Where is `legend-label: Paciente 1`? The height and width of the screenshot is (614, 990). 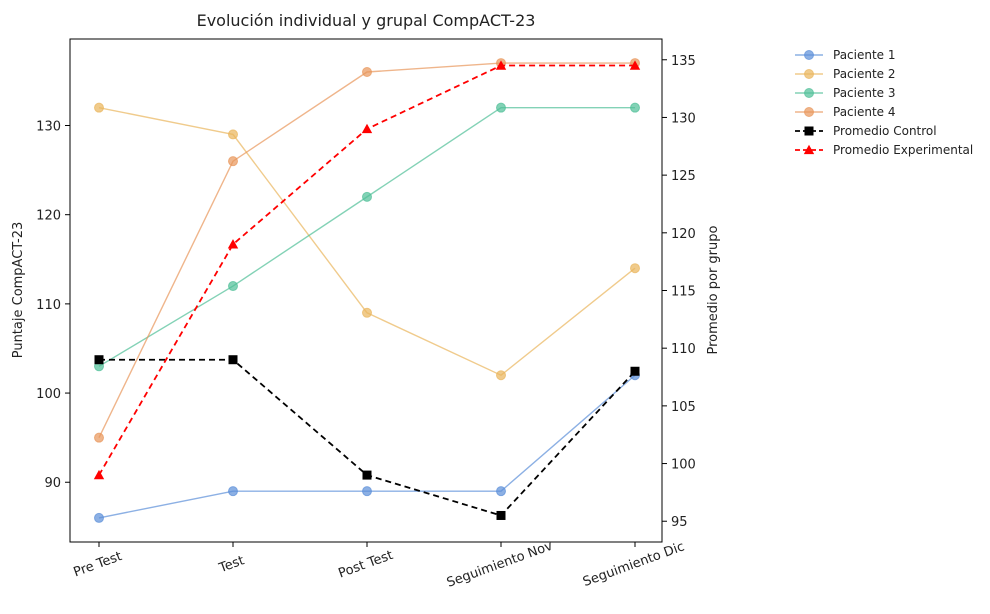 legend-label: Paciente 1 is located at coordinates (864, 55).